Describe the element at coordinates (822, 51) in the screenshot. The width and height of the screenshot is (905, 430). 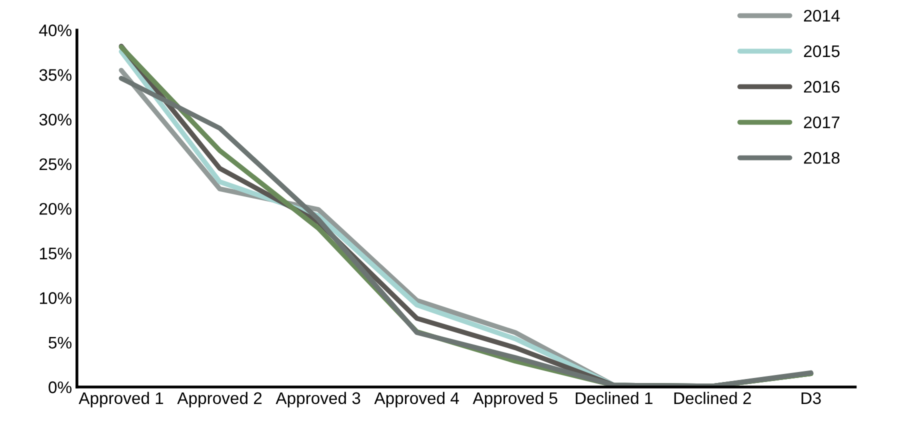
I see `legend-label: 2015` at that location.